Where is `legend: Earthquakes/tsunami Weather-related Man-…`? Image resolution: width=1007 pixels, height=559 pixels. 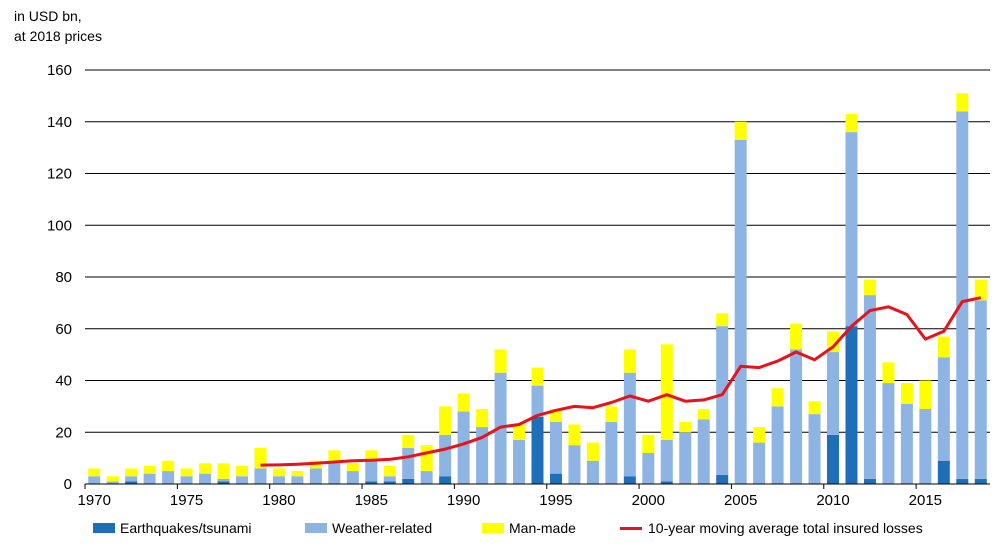
legend: Earthquakes/tsunami Weather-related Man-… is located at coordinates (503, 532).